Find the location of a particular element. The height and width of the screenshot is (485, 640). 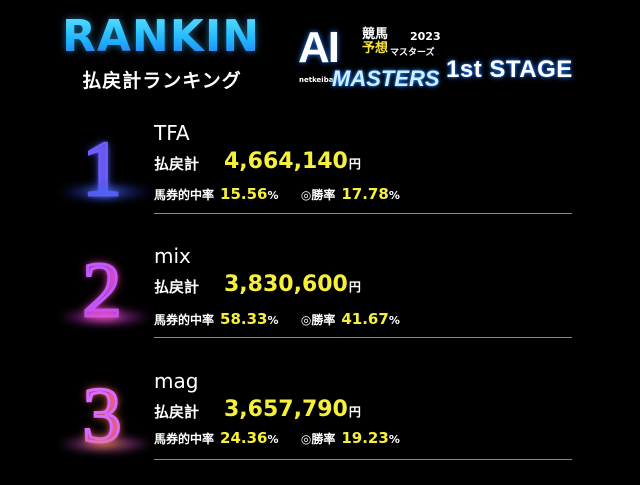

page-title: RANKING is located at coordinates (180, 36).